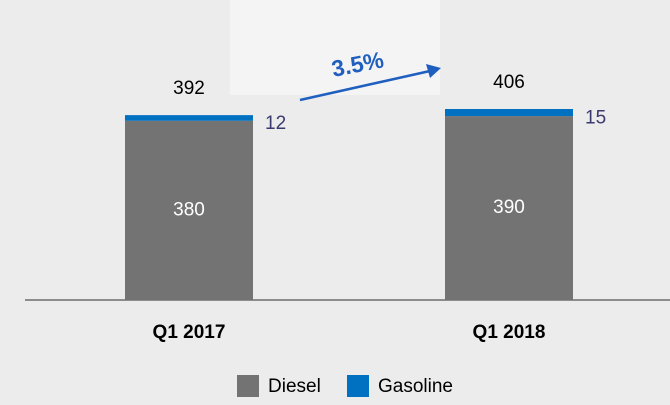  What do you see at coordinates (275, 123) in the screenshot?
I see `value-label: 12` at bounding box center [275, 123].